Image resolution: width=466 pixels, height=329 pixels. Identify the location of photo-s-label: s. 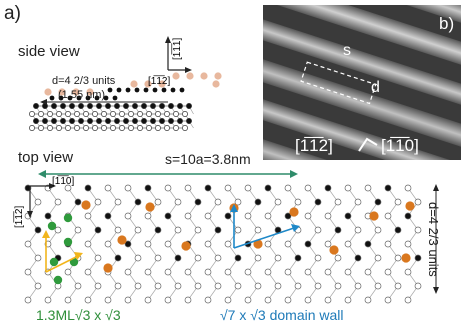
(347, 50).